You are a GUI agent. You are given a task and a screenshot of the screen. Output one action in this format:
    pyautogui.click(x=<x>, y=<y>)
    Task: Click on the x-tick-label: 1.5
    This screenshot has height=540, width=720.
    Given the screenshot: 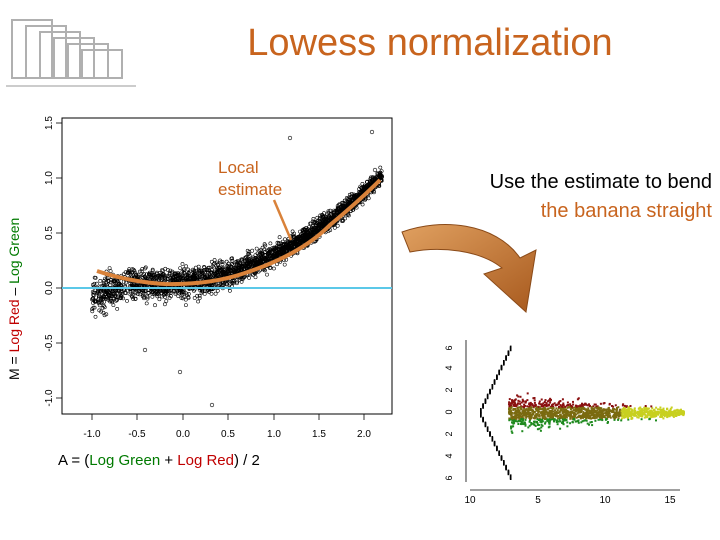 What is the action you would take?
    pyautogui.click(x=319, y=434)
    